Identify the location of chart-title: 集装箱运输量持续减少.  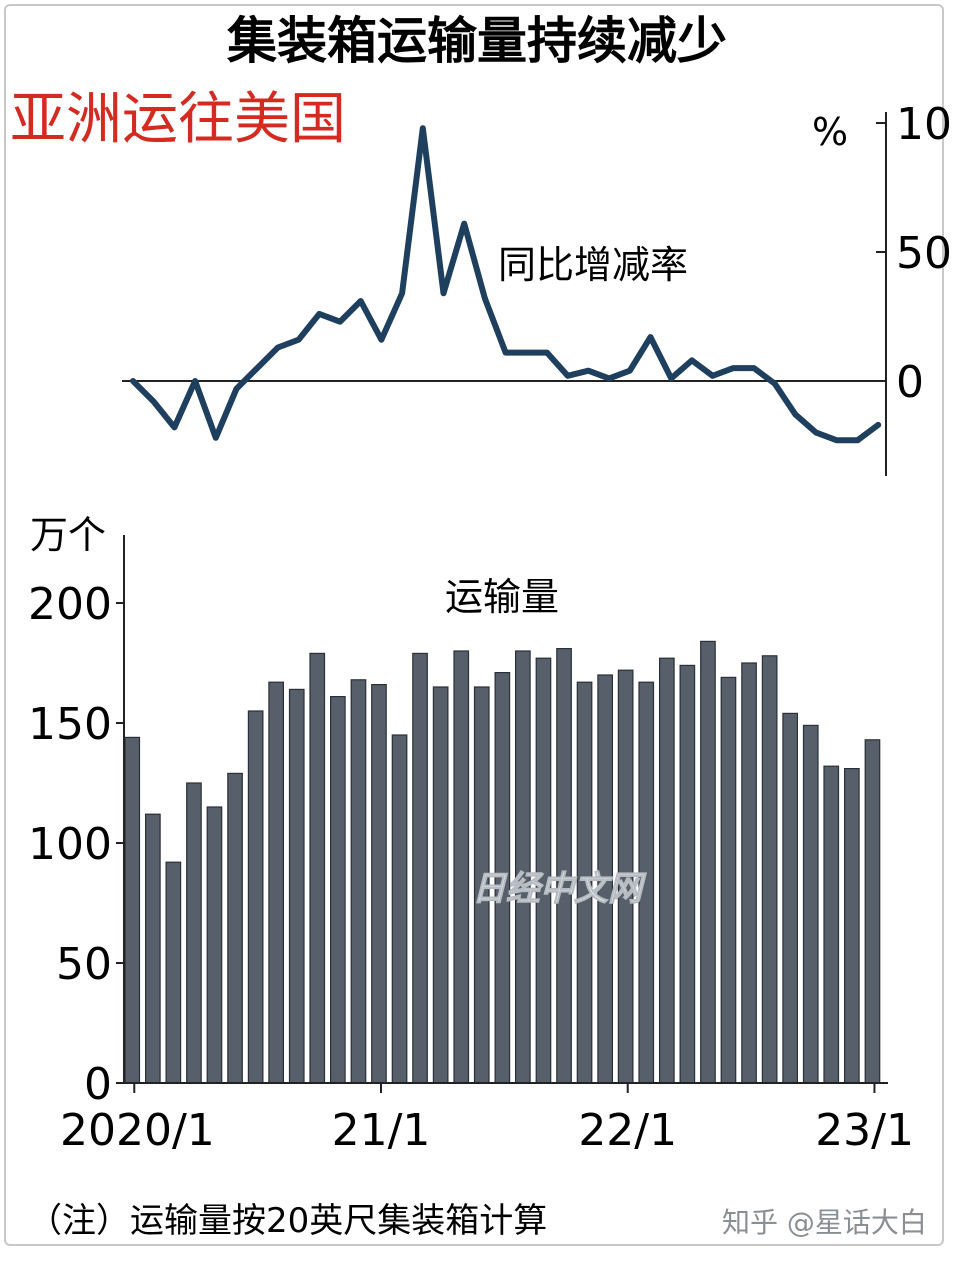
(476, 41).